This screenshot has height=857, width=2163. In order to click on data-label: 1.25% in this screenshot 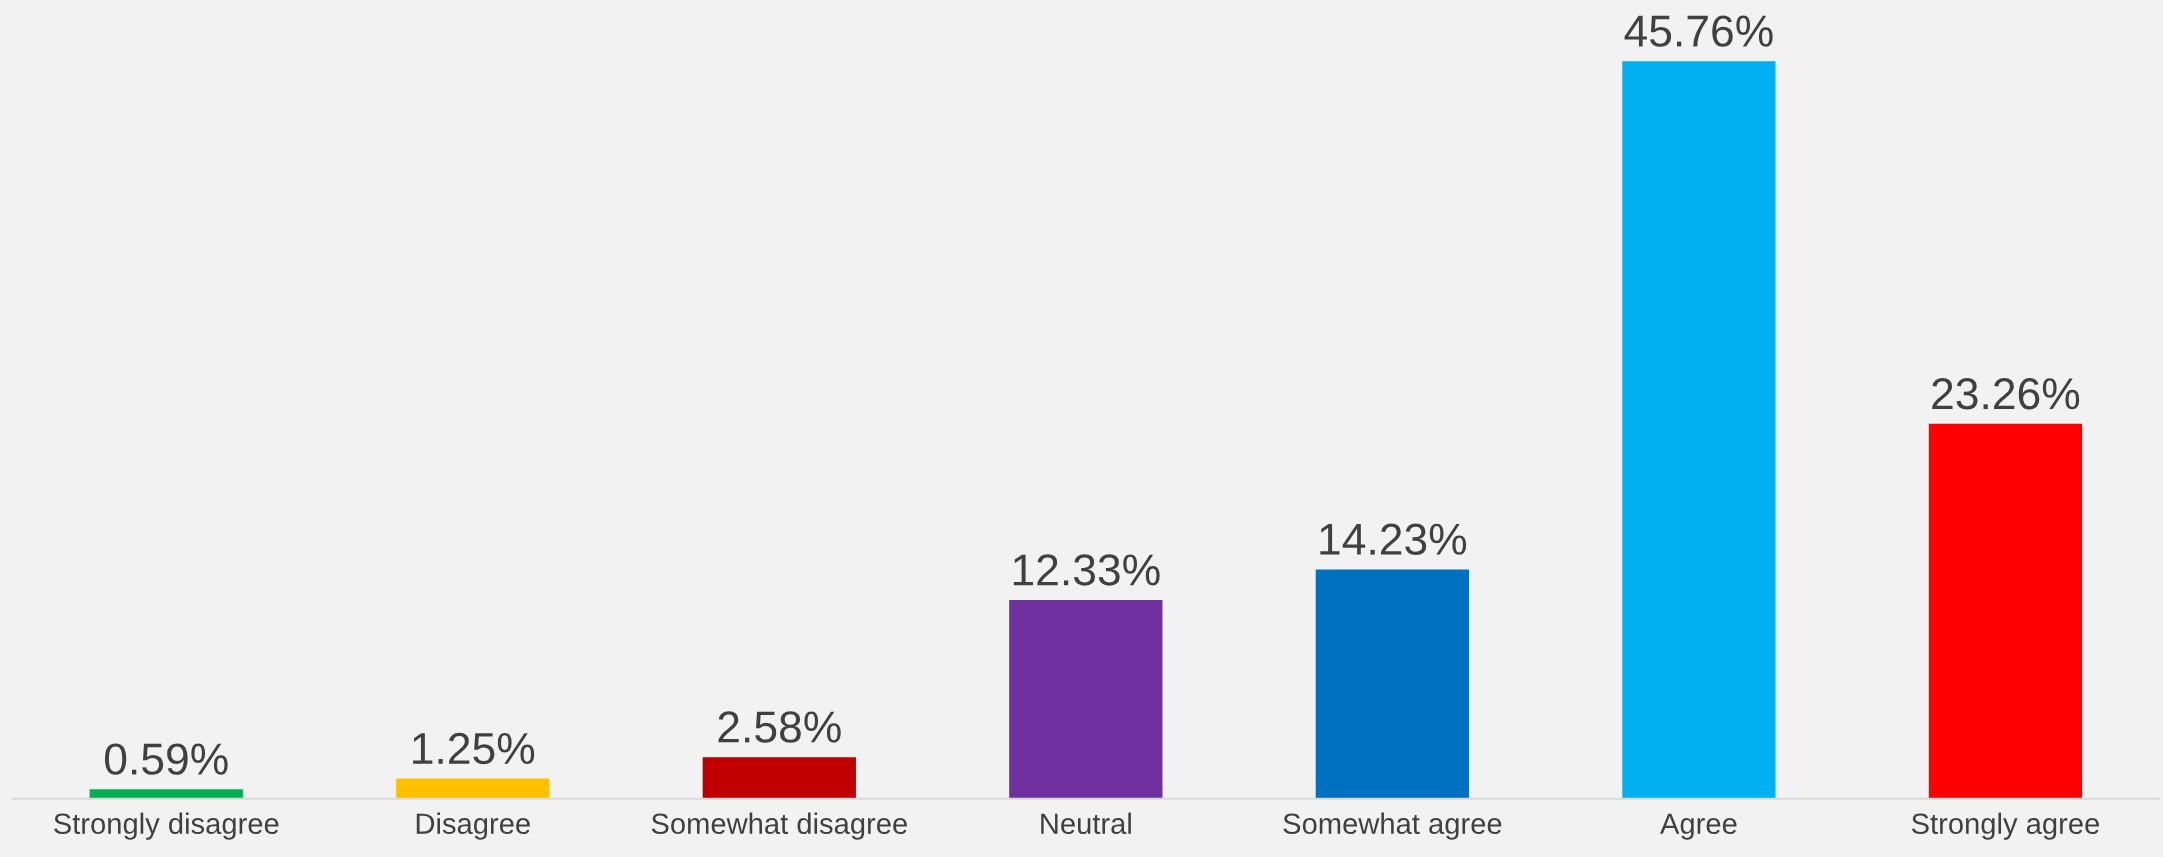, I will do `click(474, 748)`.